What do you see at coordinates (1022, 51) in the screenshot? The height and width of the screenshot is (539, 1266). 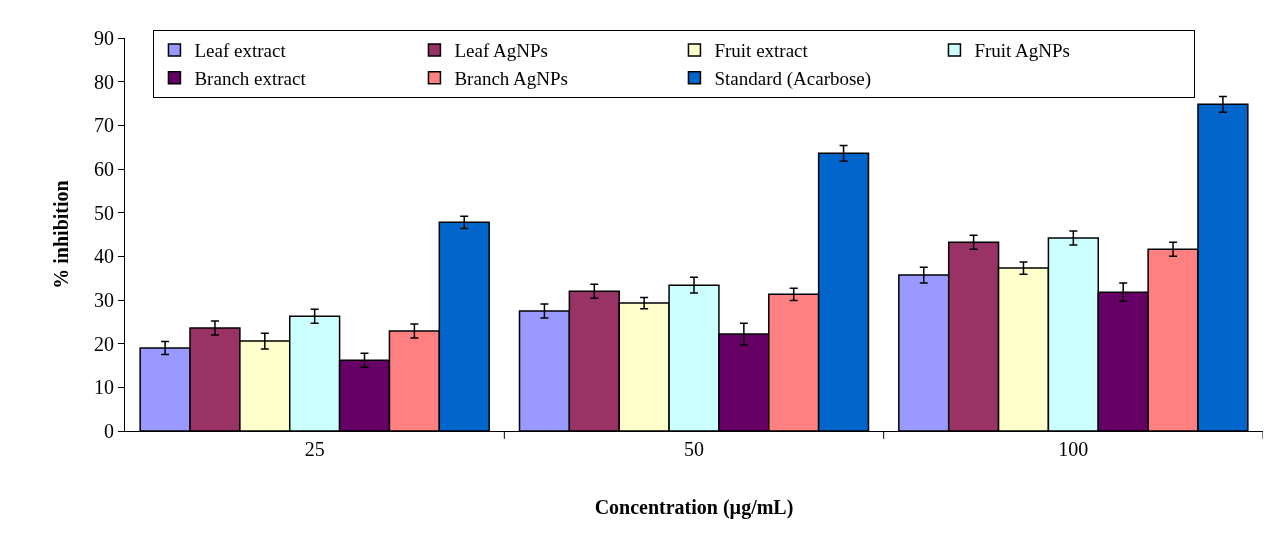 I see `legend-label: Fruit AgNPs` at bounding box center [1022, 51].